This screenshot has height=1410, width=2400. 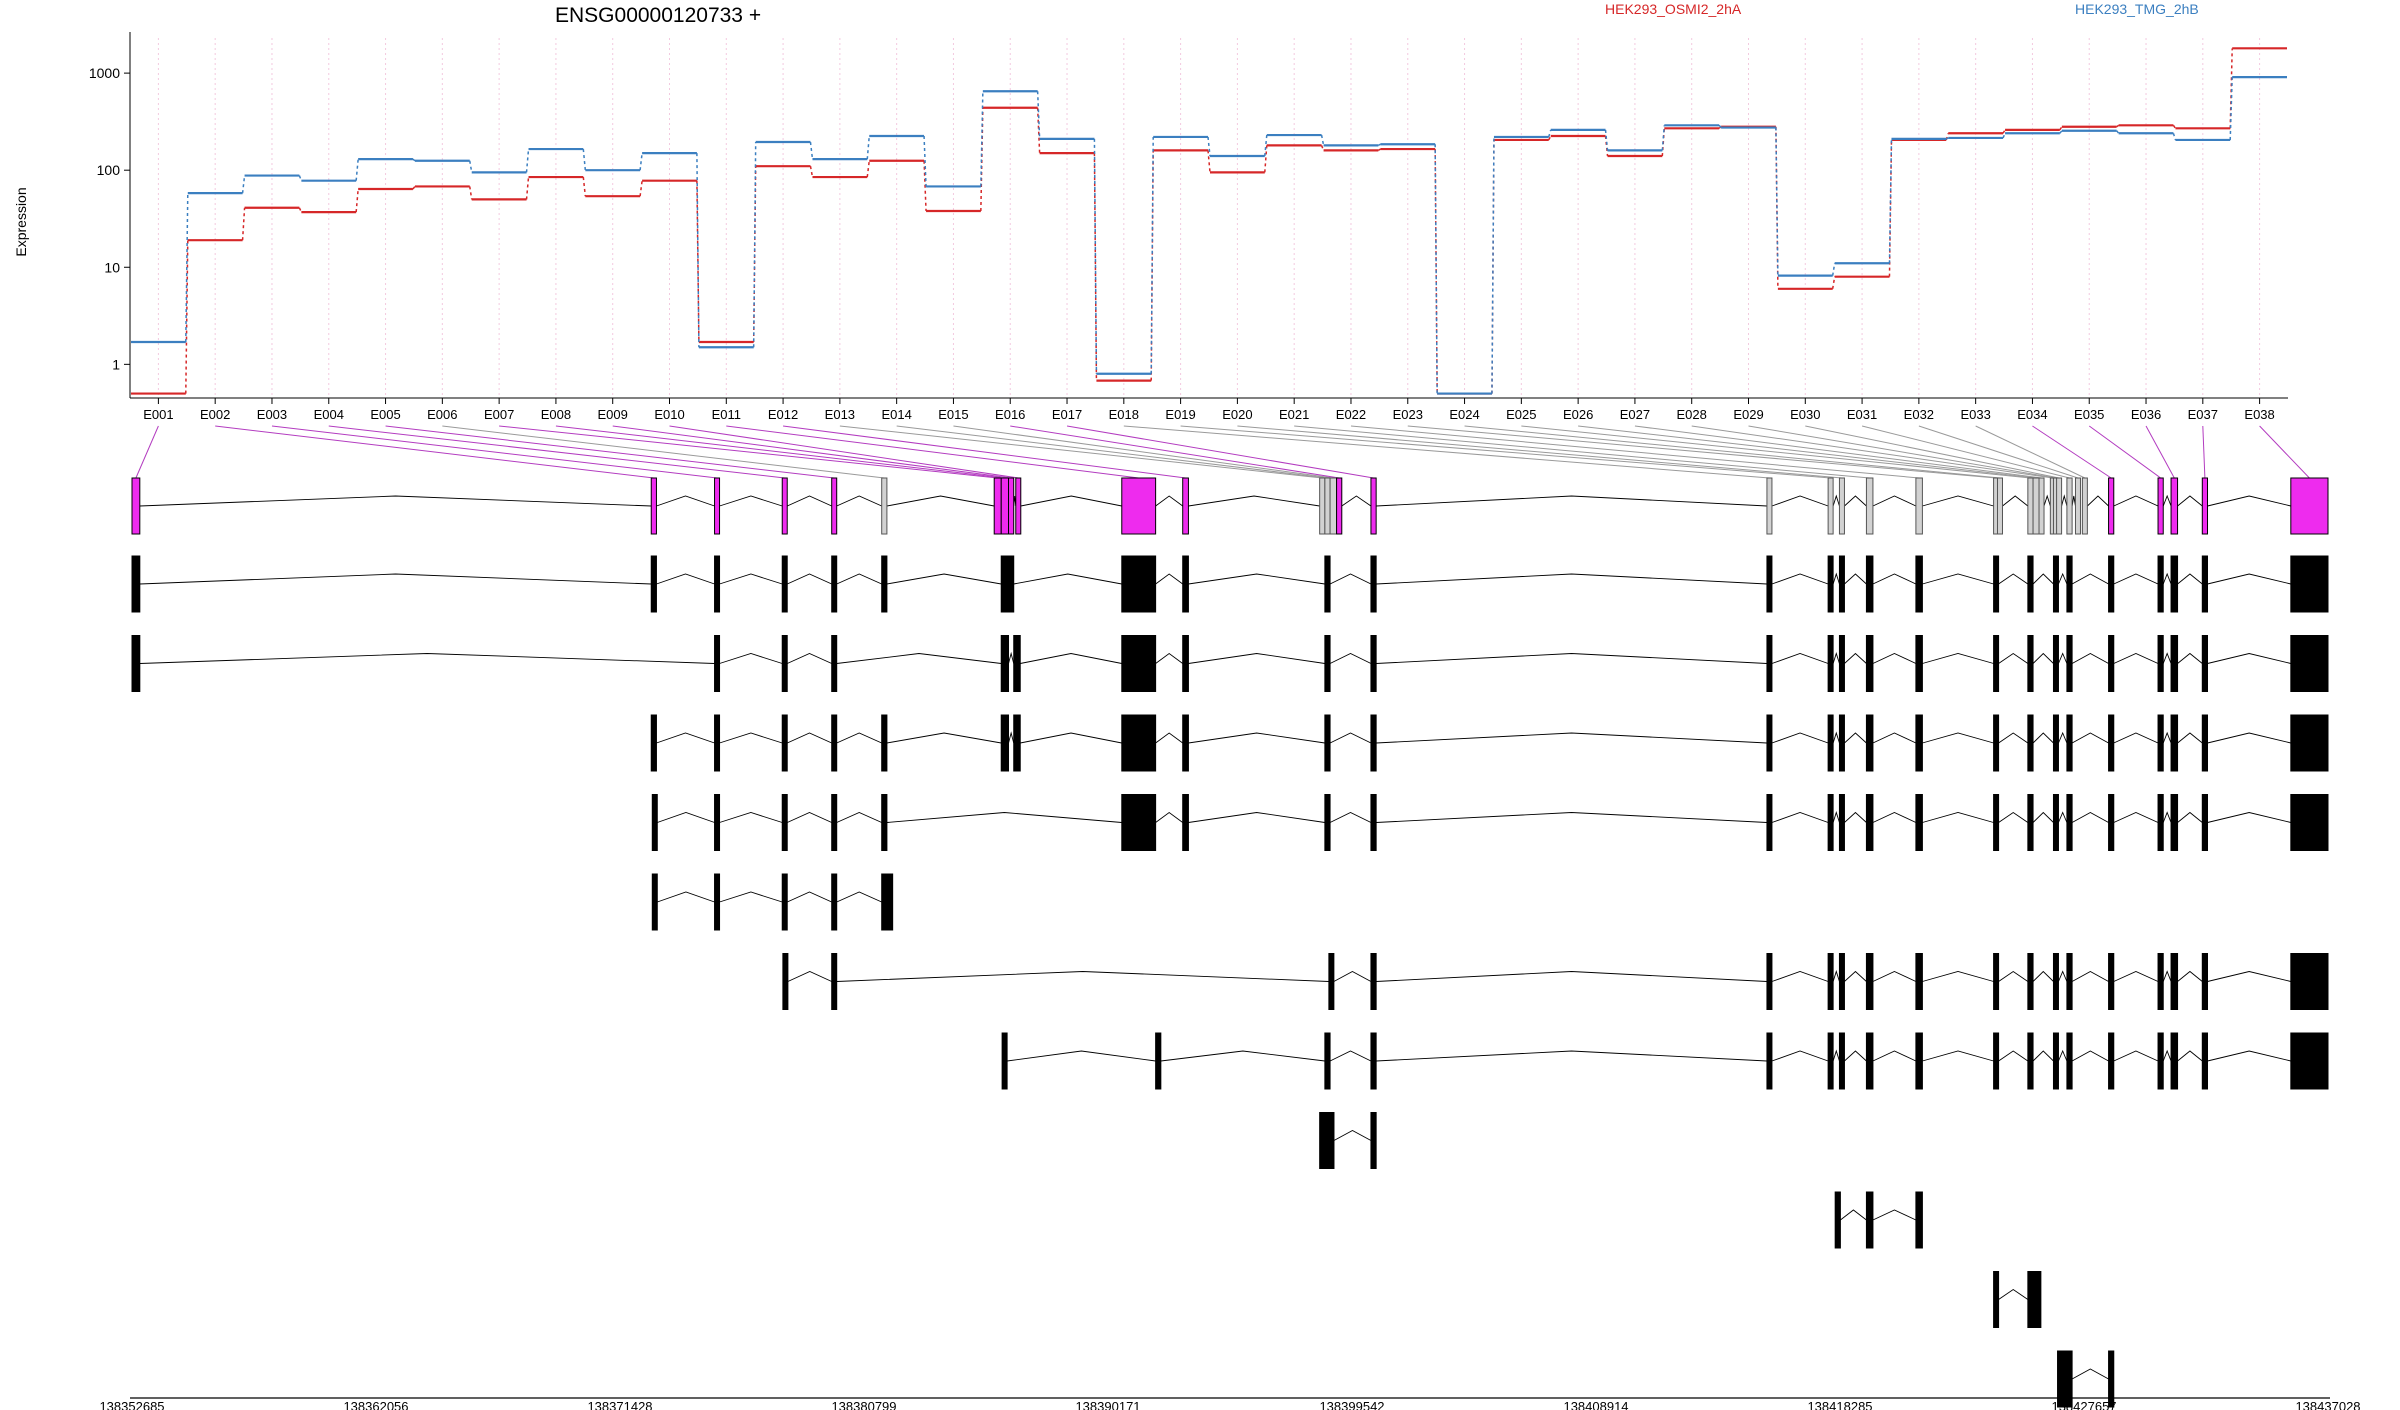 What do you see at coordinates (1595, 1404) in the screenshot?
I see `genome-tick-label: 138408914` at bounding box center [1595, 1404].